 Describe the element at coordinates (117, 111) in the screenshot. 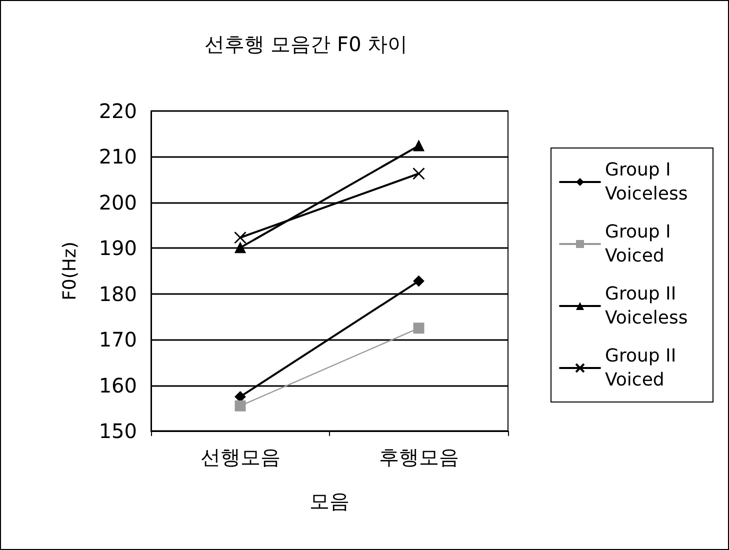

I see `y-tick-label: 220` at that location.